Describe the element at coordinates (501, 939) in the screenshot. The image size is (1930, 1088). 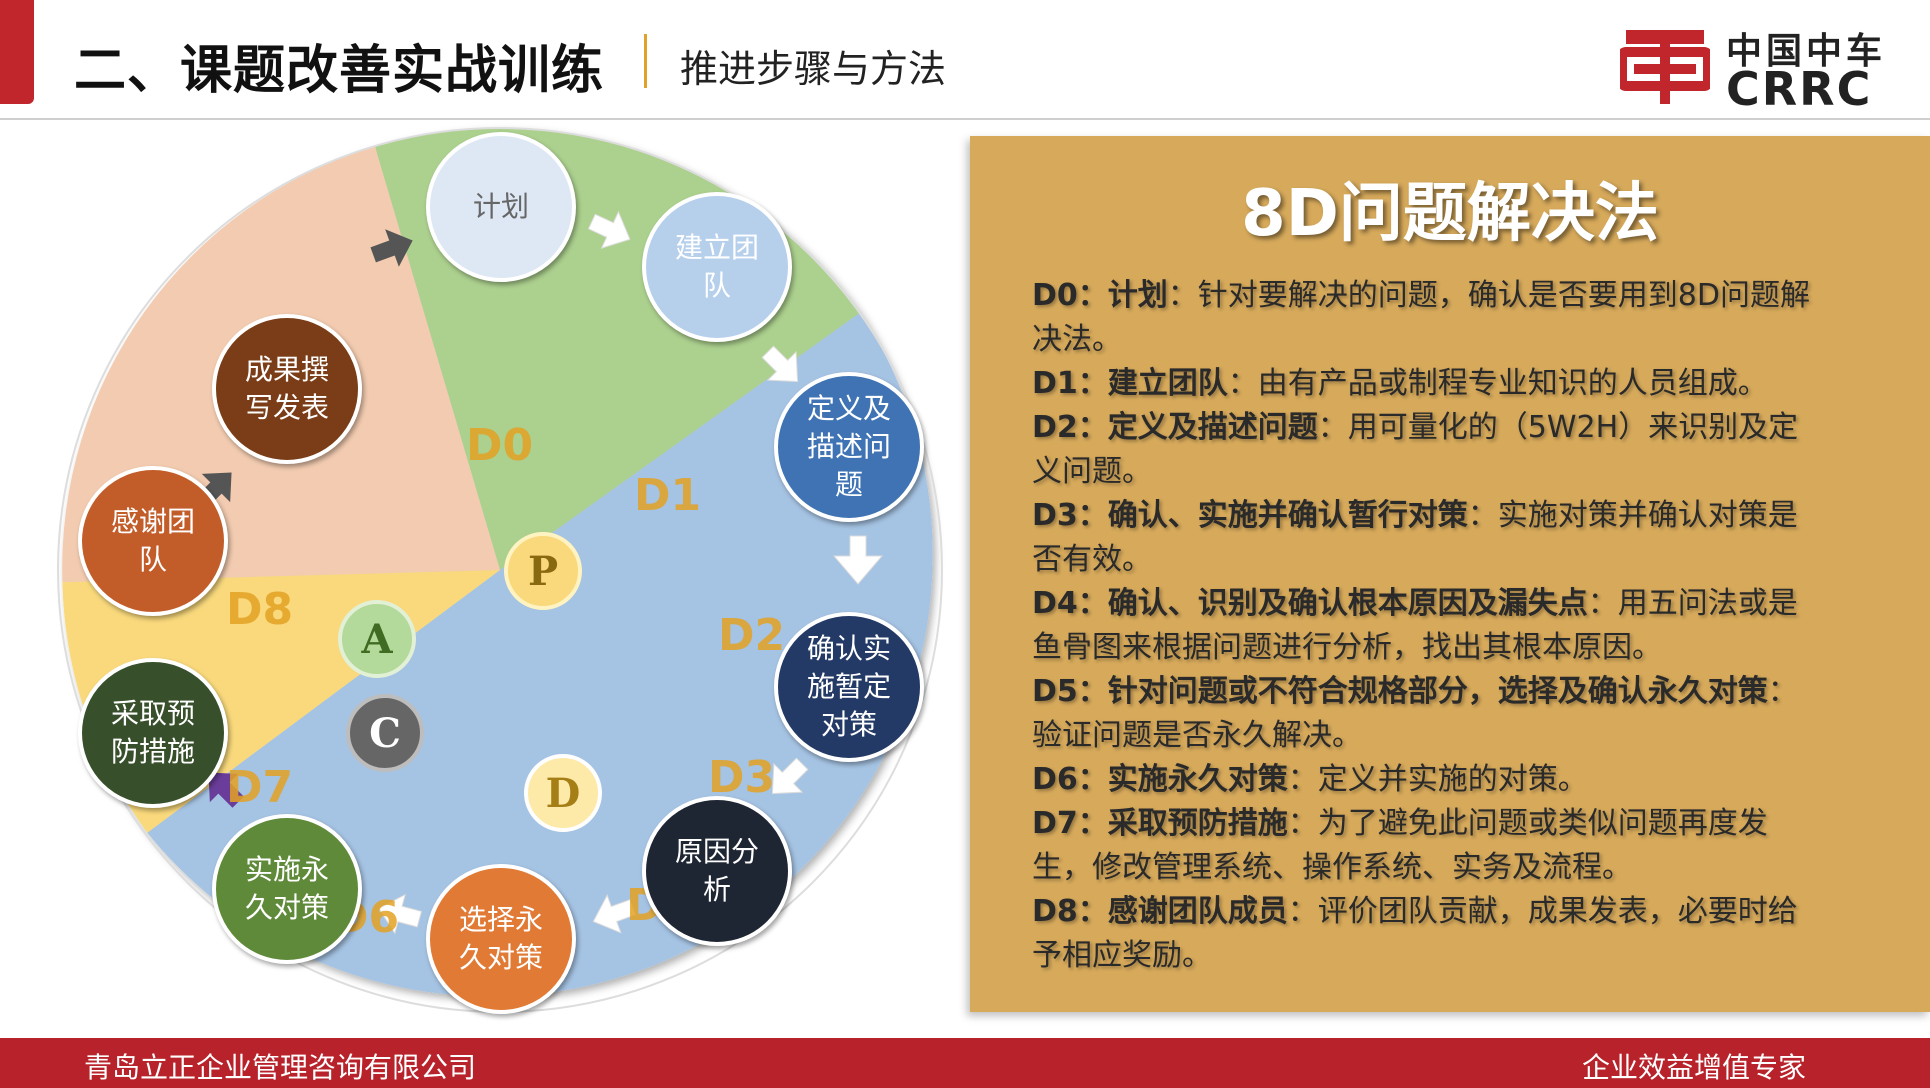
I see `step-node-select-permanent: 选择永 久对策` at that location.